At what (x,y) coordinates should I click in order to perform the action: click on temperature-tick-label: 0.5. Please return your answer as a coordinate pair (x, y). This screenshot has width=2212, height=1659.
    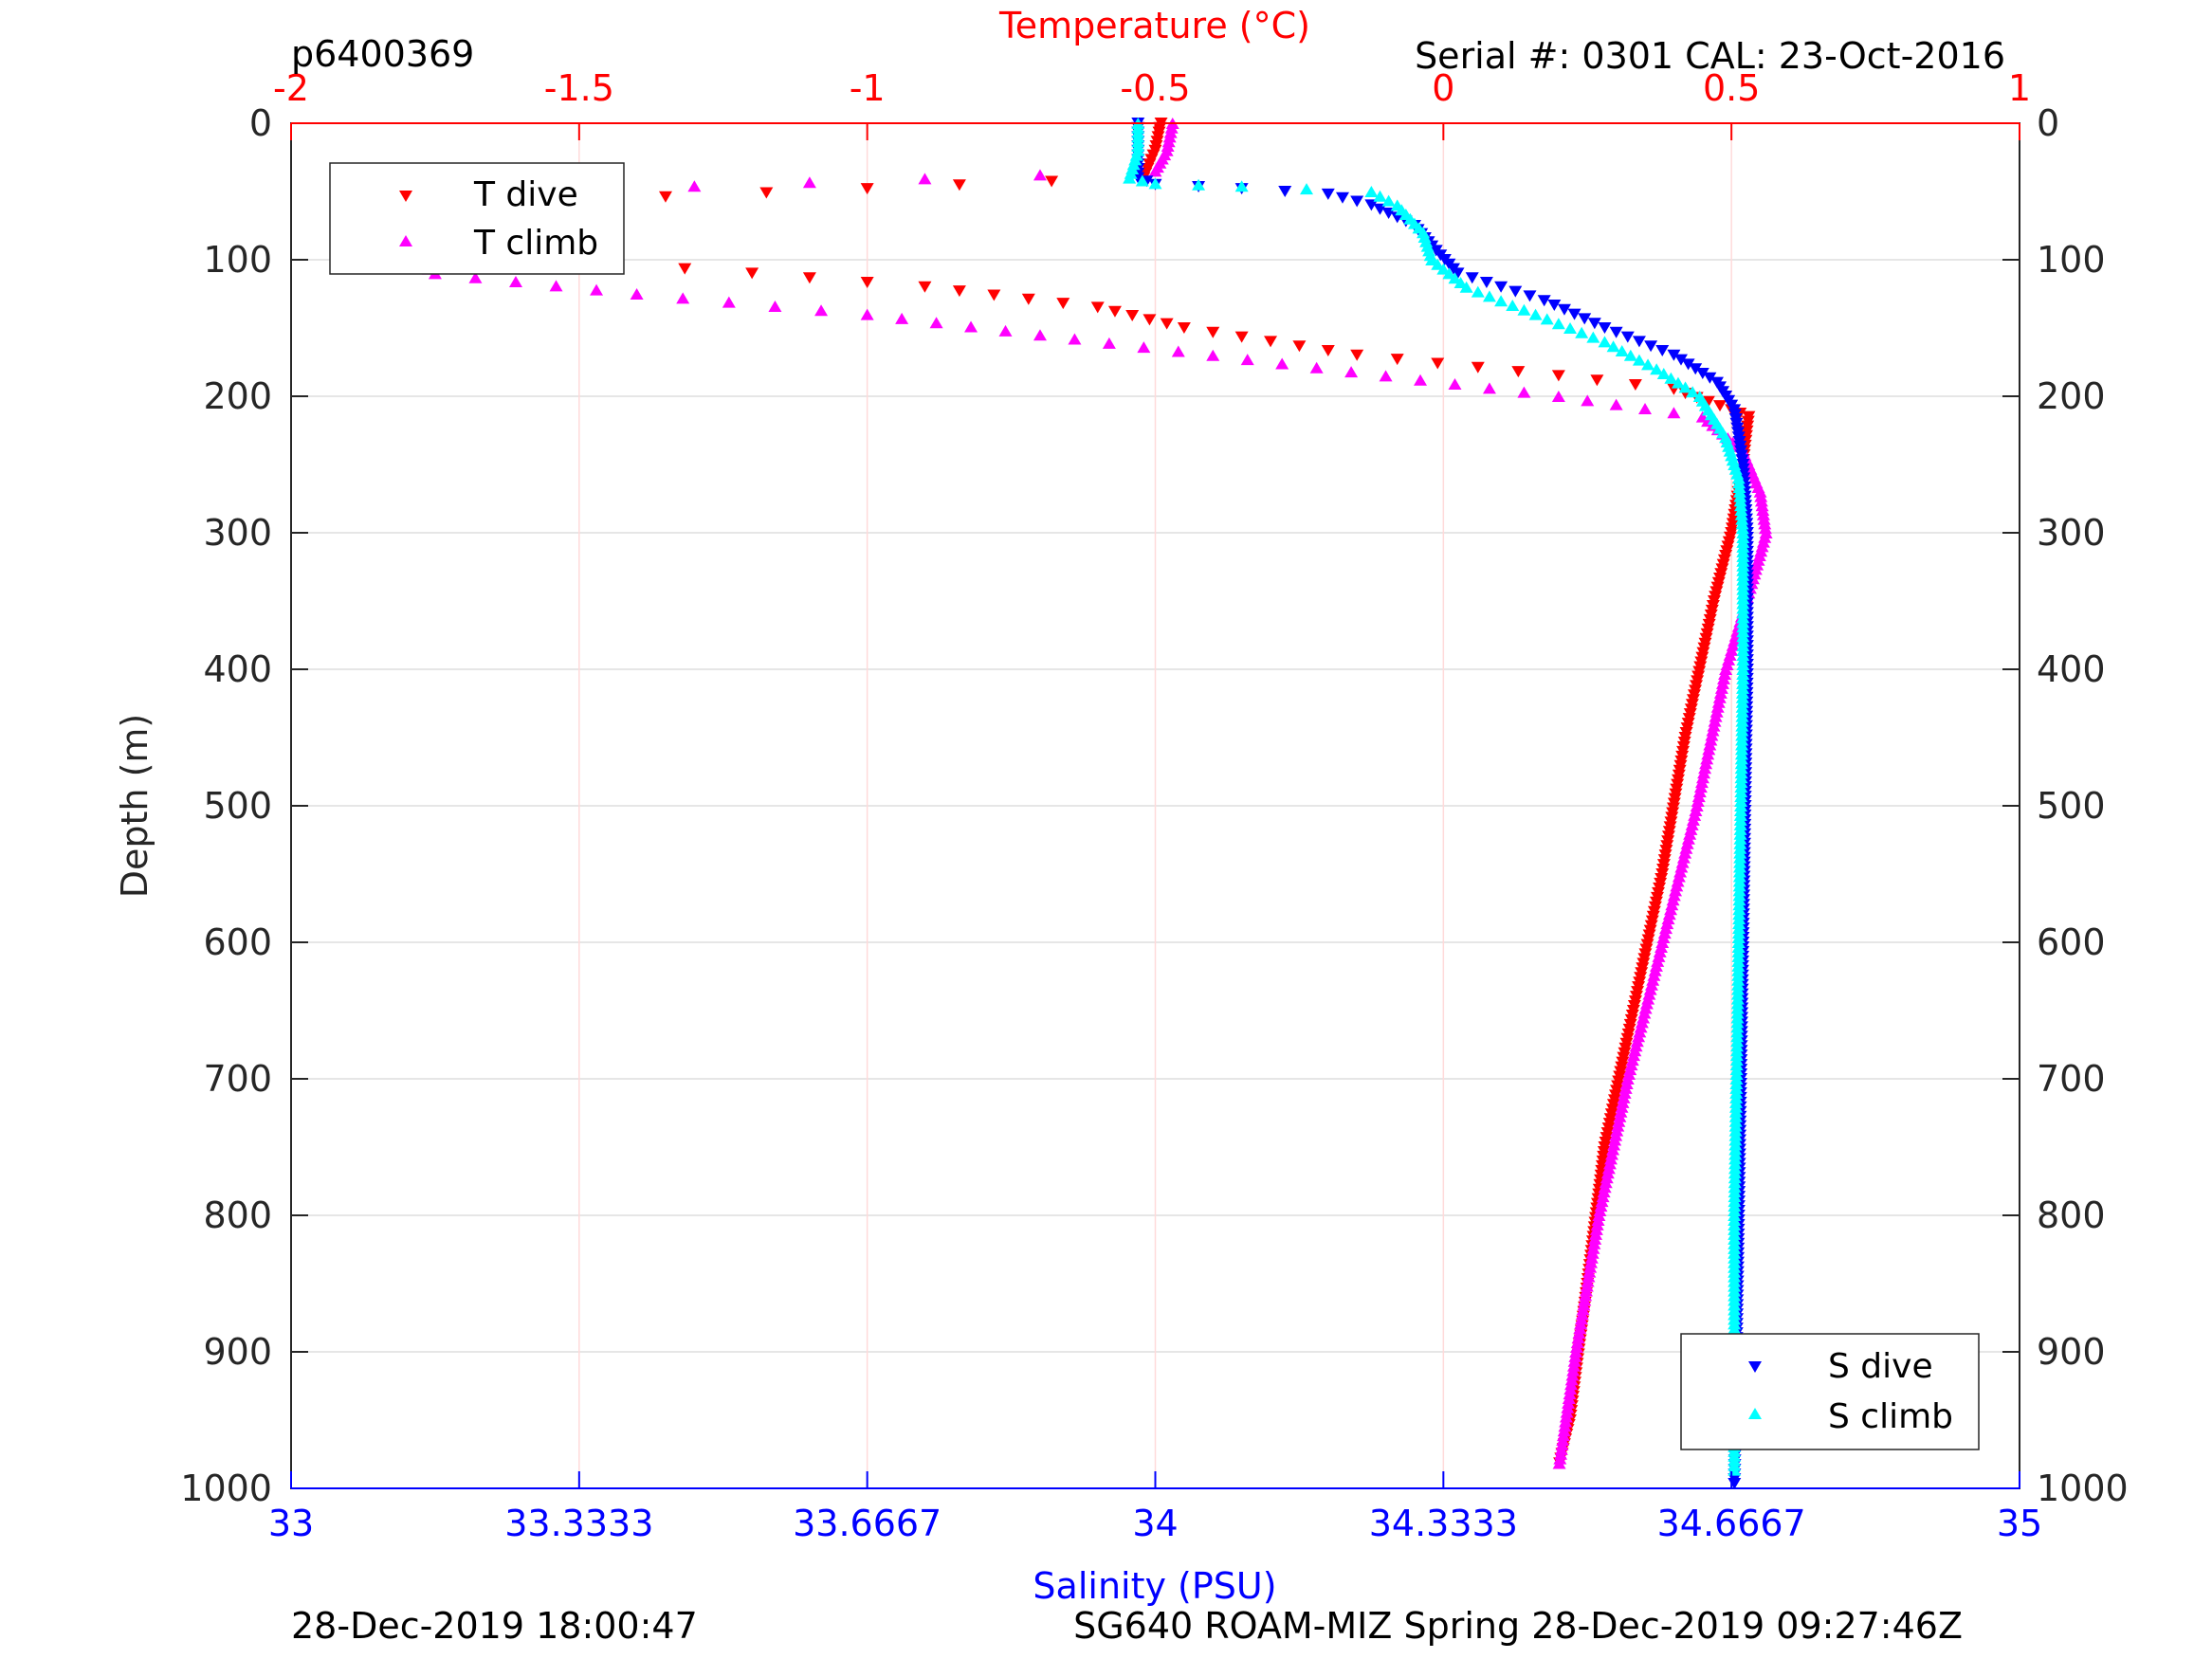
    Looking at the image, I should click on (1731, 88).